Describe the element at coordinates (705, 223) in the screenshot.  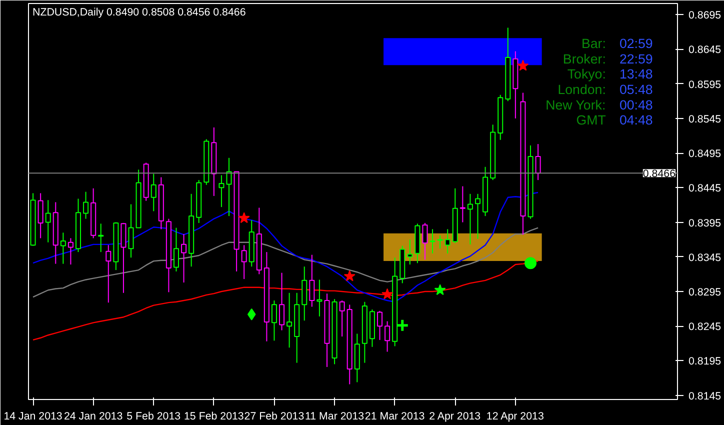
I see `y-tick-label: 0.8395` at that location.